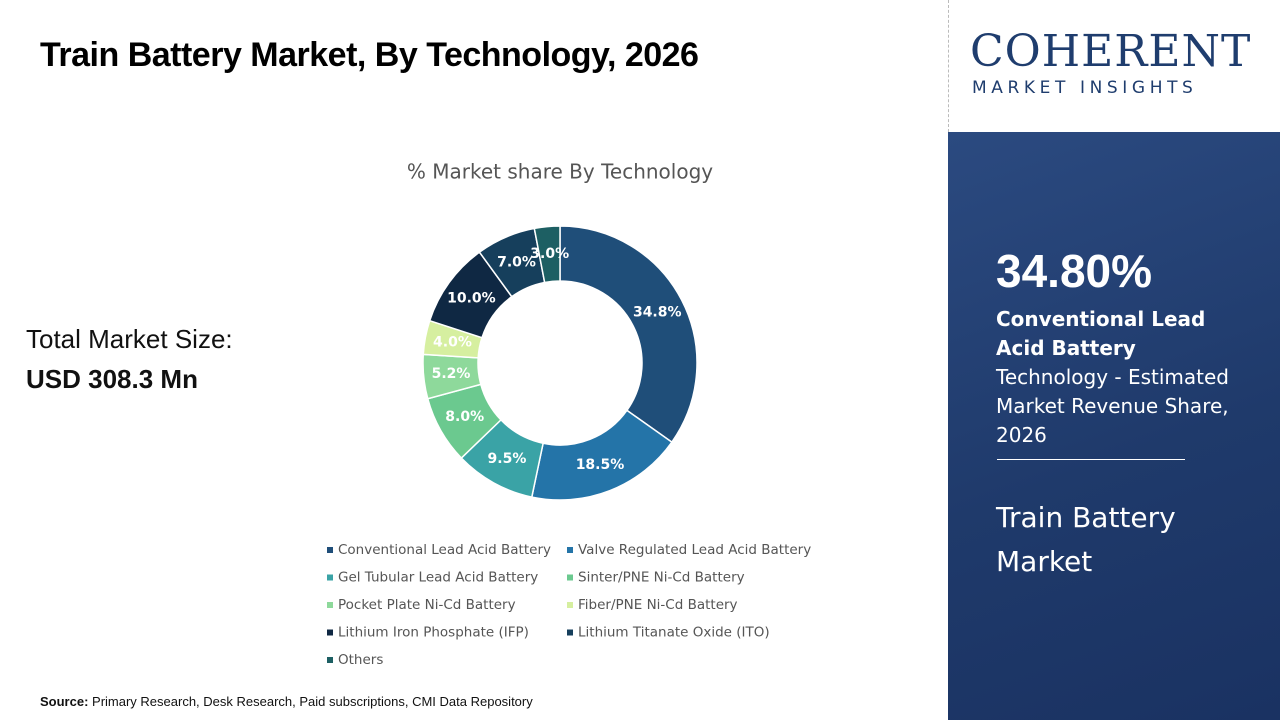  What do you see at coordinates (360, 660) in the screenshot?
I see `legend-label: Others` at bounding box center [360, 660].